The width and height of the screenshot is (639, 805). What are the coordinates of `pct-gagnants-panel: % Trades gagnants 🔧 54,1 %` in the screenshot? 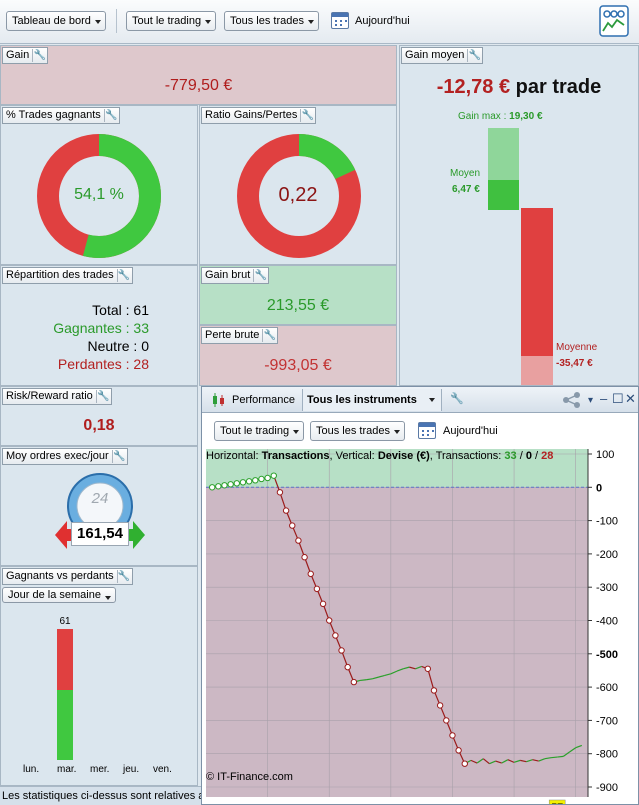 It's located at (99, 185).